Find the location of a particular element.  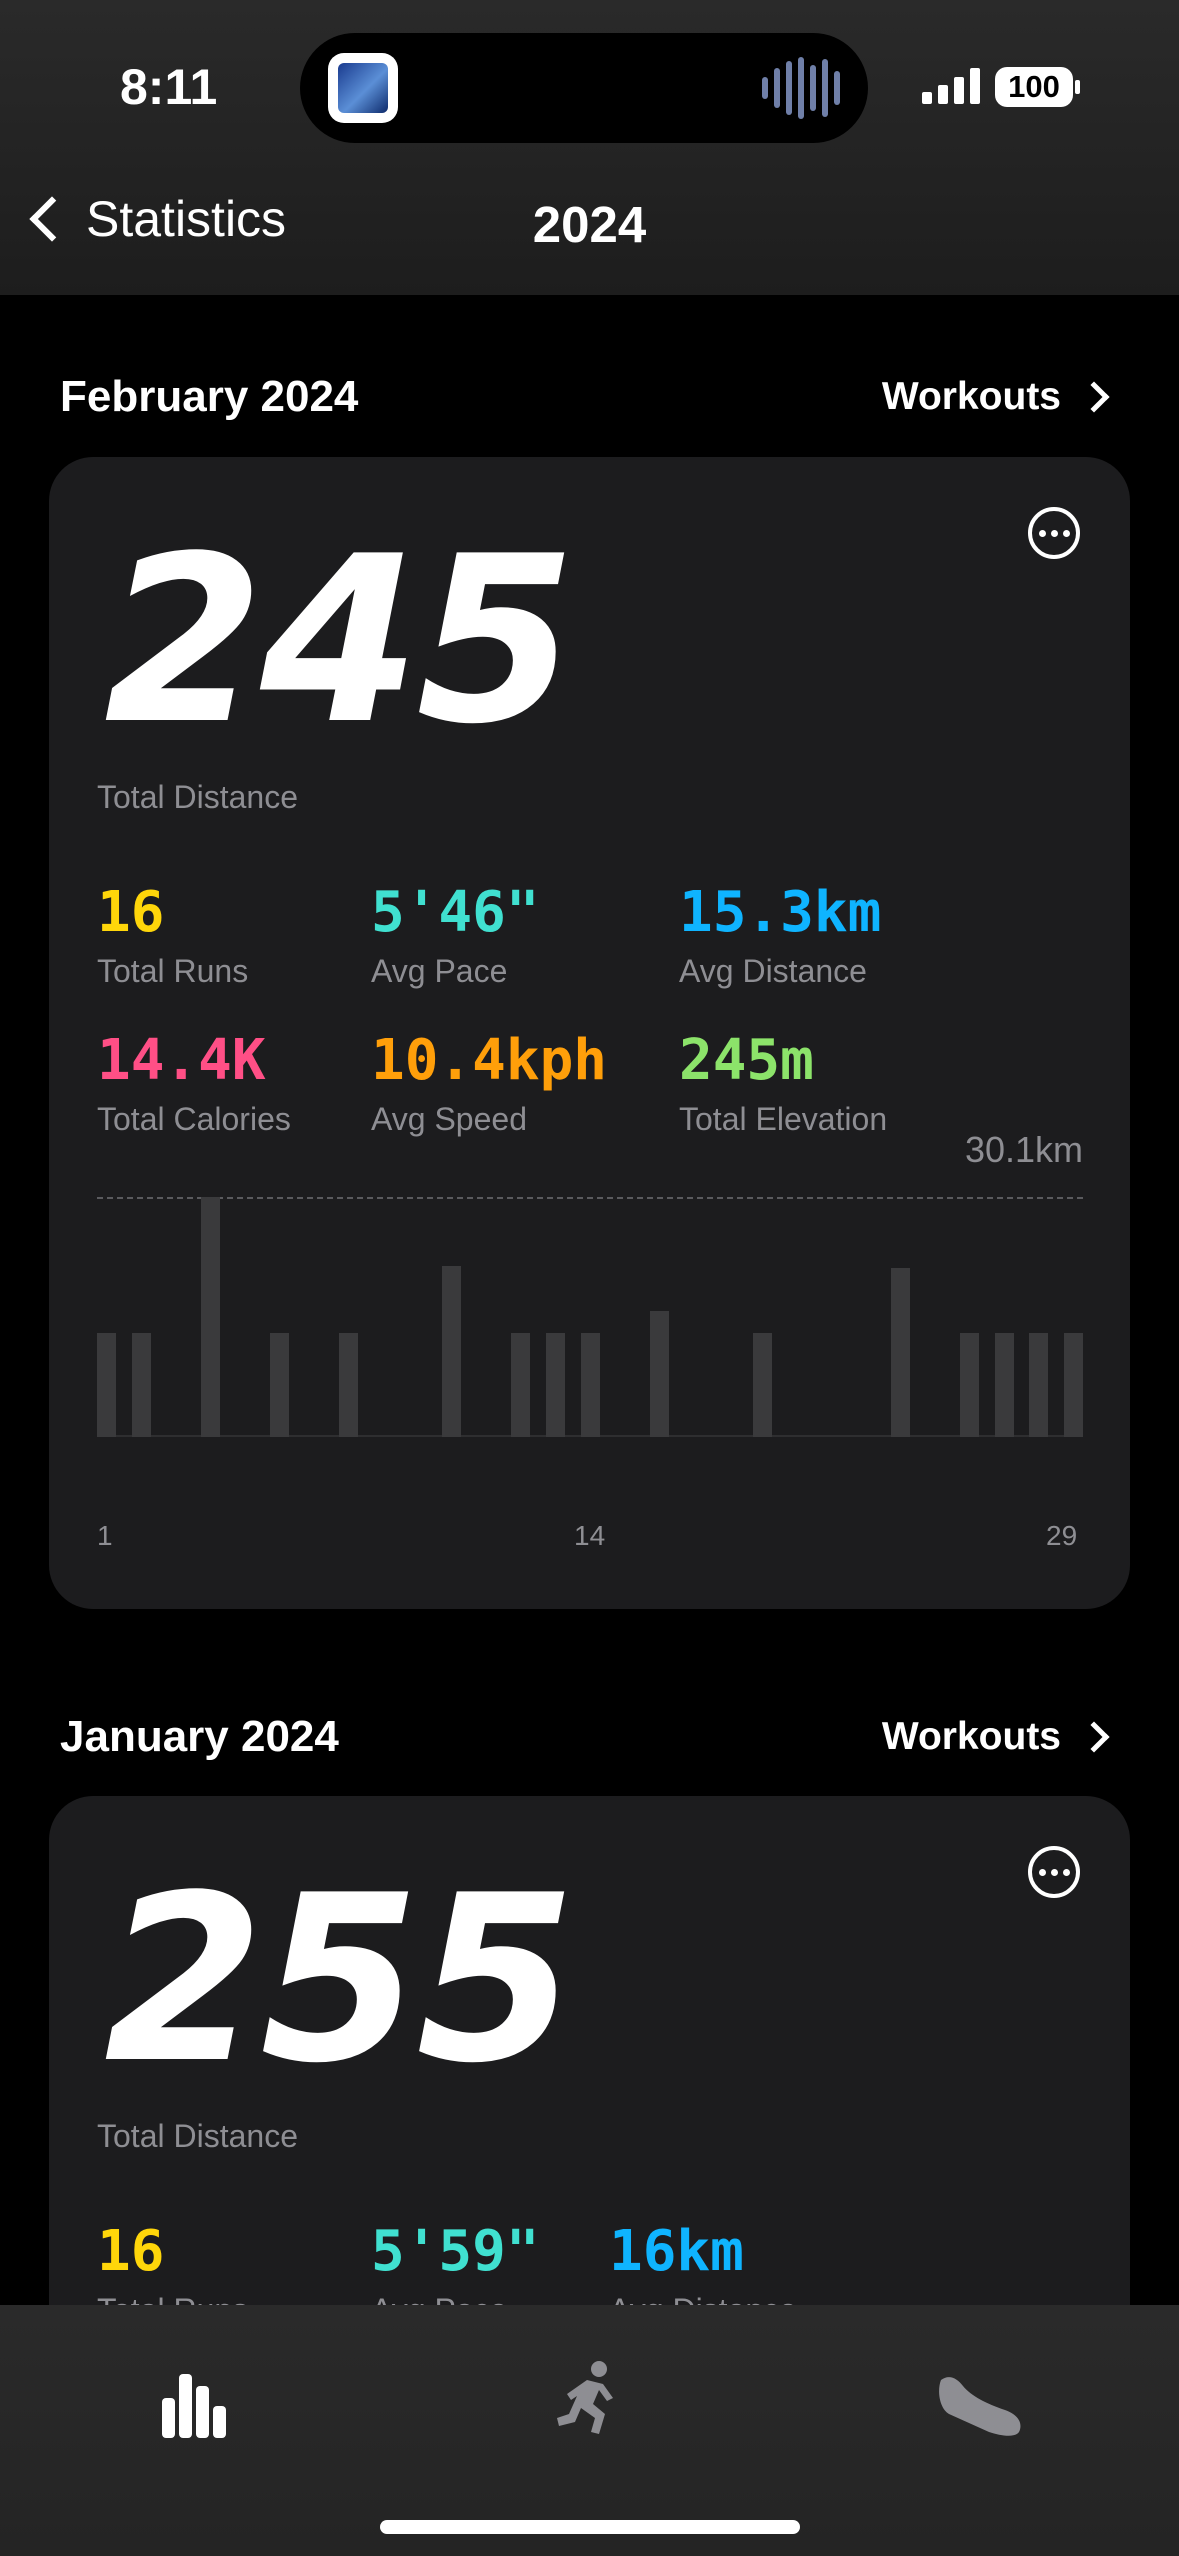

back-button: Statistics is located at coordinates (155, 219).